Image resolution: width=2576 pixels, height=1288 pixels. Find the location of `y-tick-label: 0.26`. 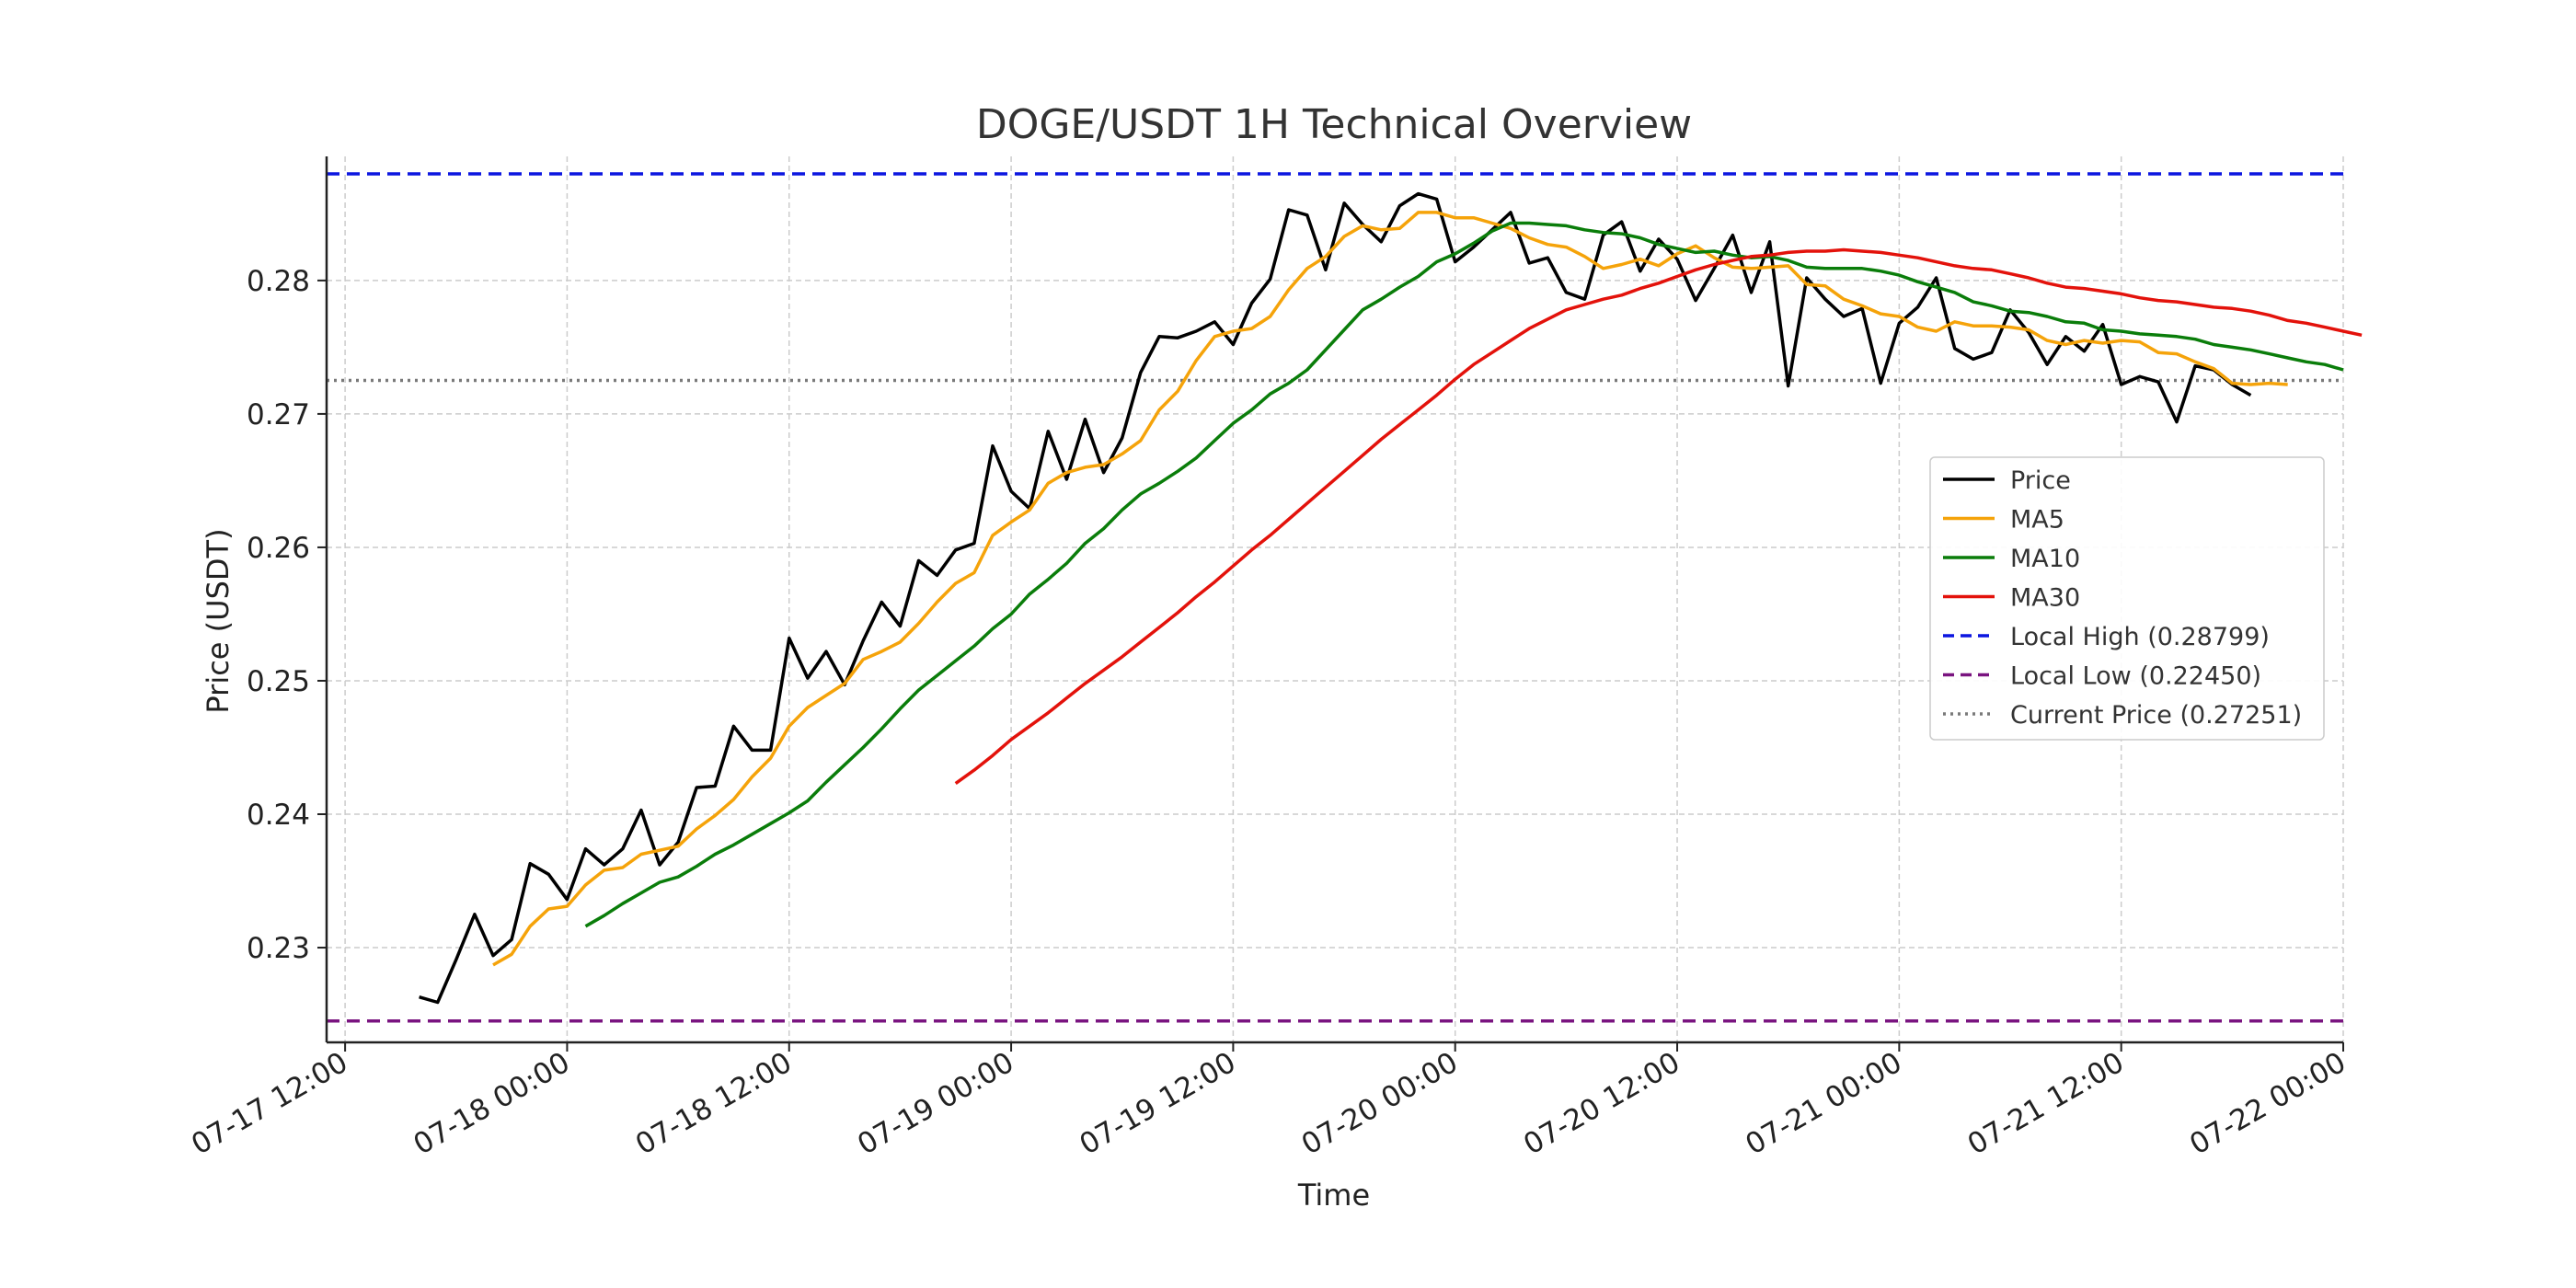

y-tick-label: 0.26 is located at coordinates (278, 548).